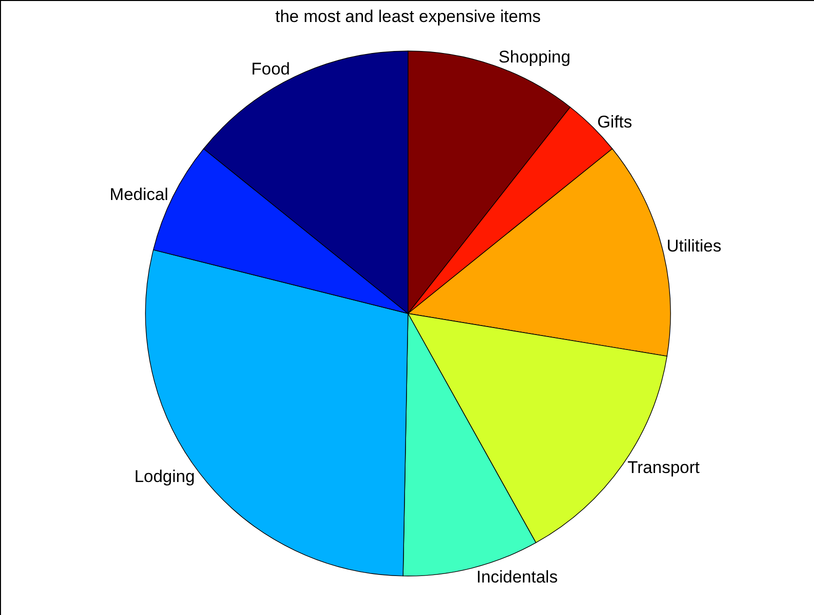 This screenshot has height=615, width=814. Describe the element at coordinates (270, 68) in the screenshot. I see `slice-label: Food` at that location.